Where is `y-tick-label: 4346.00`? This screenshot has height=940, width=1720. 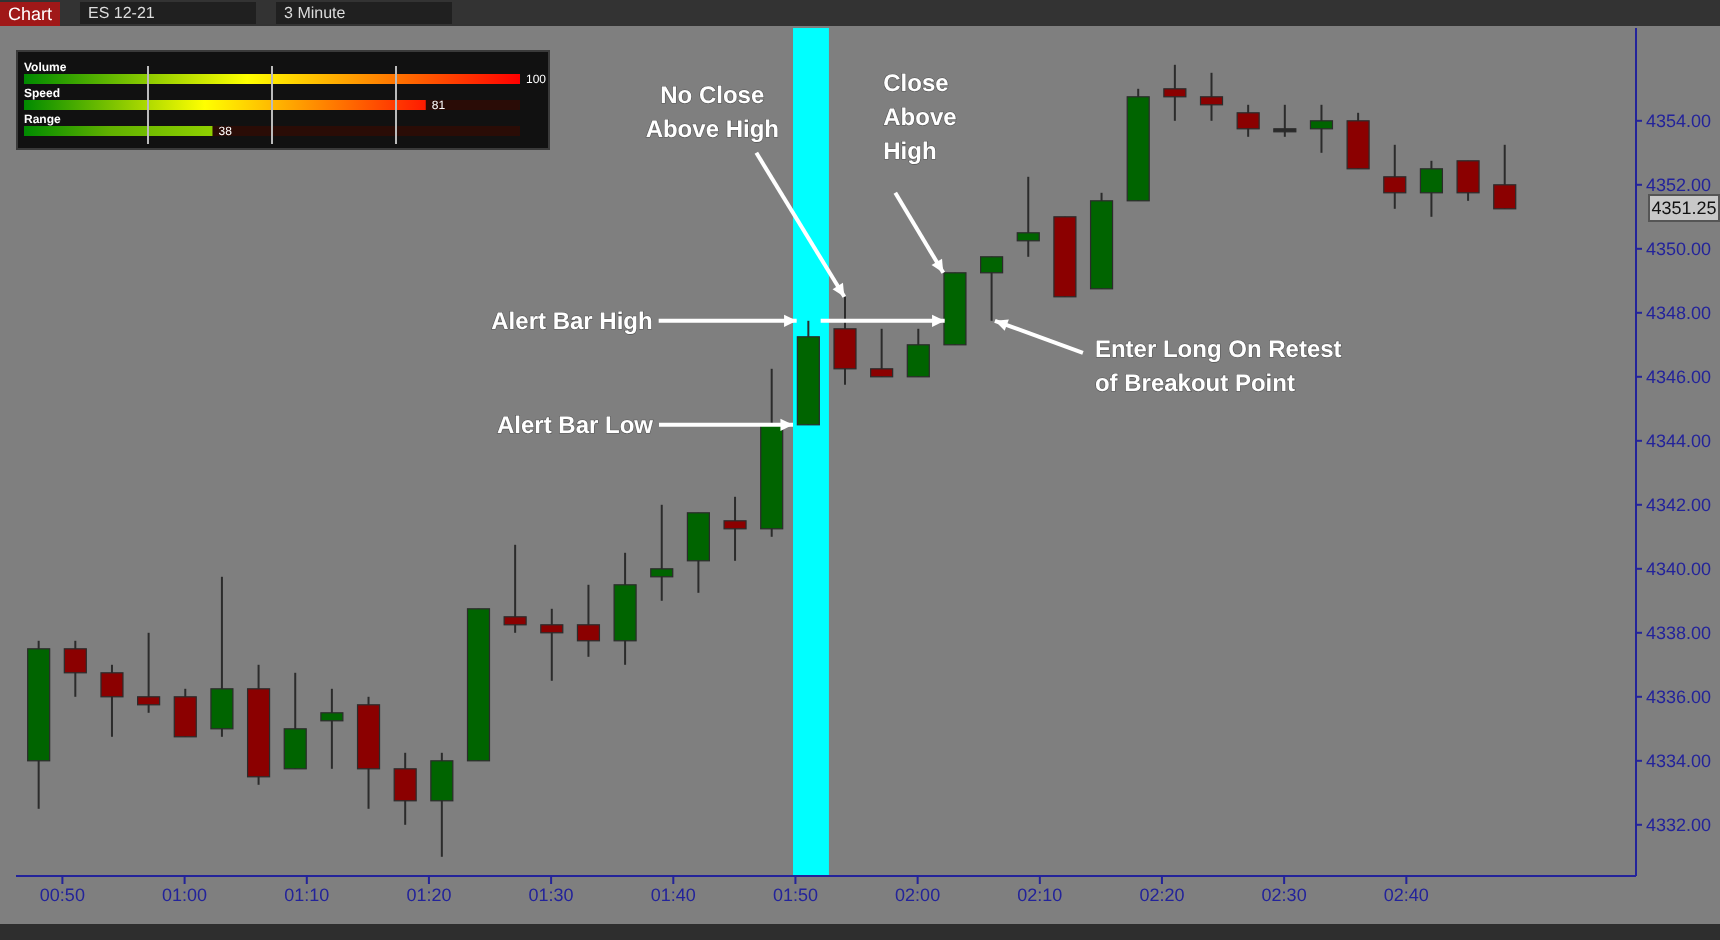 y-tick-label: 4346.00 is located at coordinates (1679, 377).